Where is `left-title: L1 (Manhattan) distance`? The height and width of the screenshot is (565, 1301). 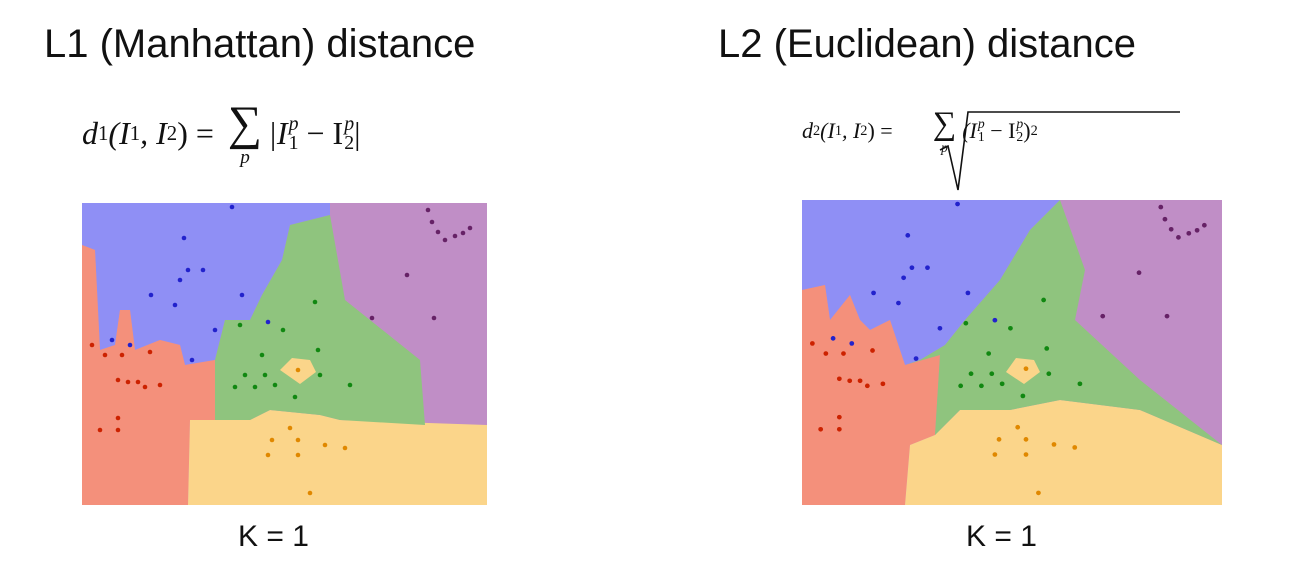 left-title: L1 (Manhattan) distance is located at coordinates (260, 44).